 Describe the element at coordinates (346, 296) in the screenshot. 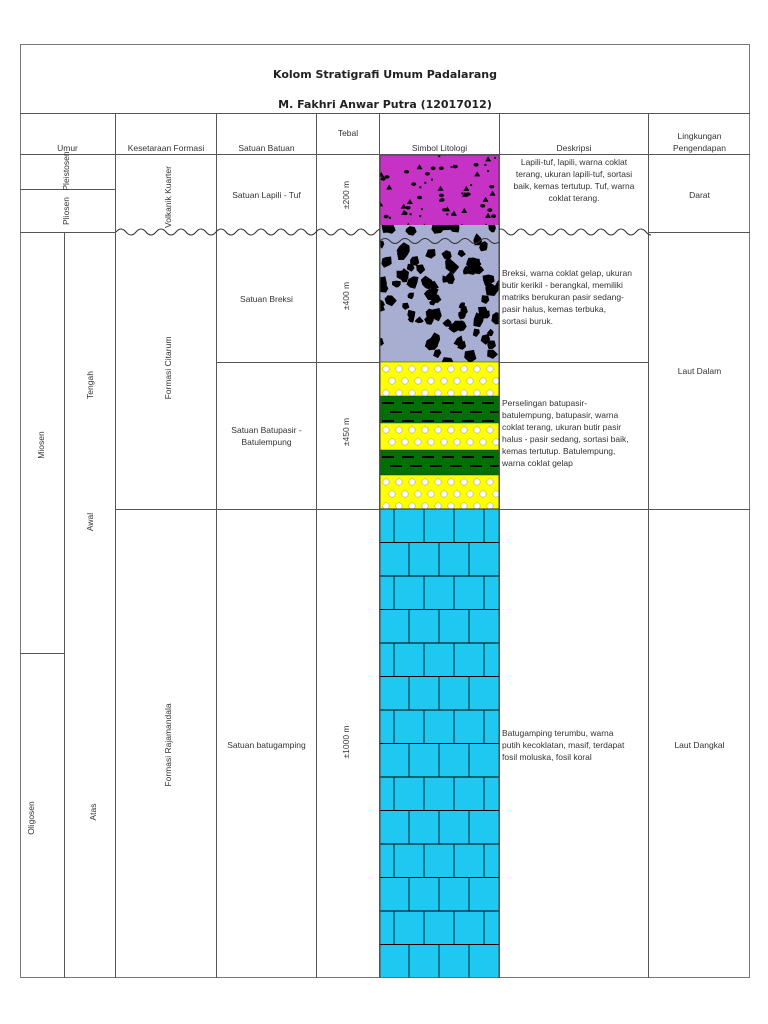

I see `thickness-breksi: ±400 m` at that location.